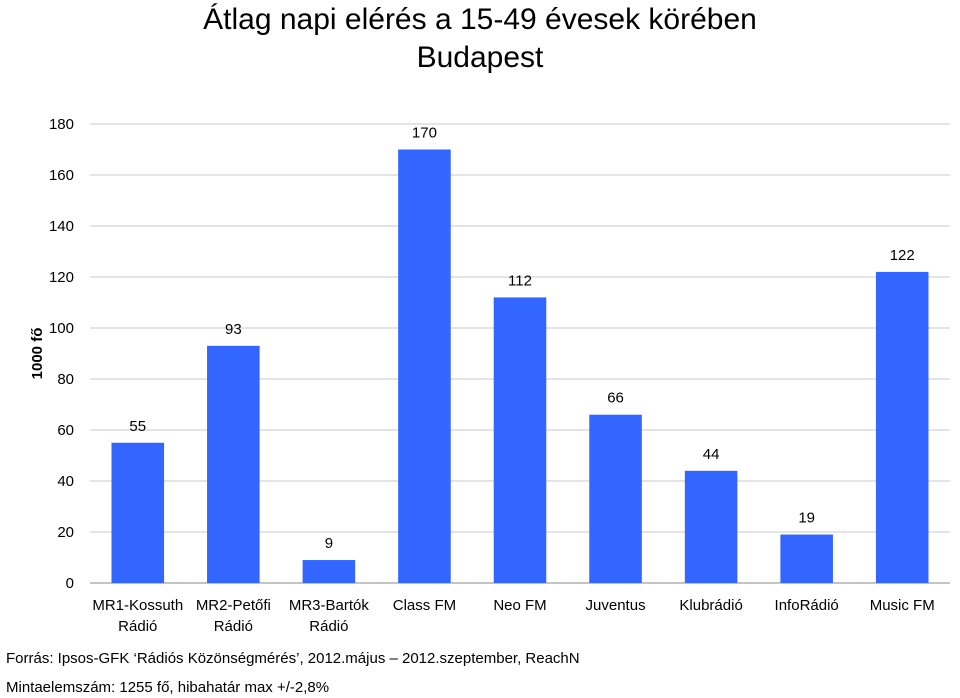 This screenshot has height=698, width=960. Describe the element at coordinates (711, 454) in the screenshot. I see `data-label: 44` at that location.